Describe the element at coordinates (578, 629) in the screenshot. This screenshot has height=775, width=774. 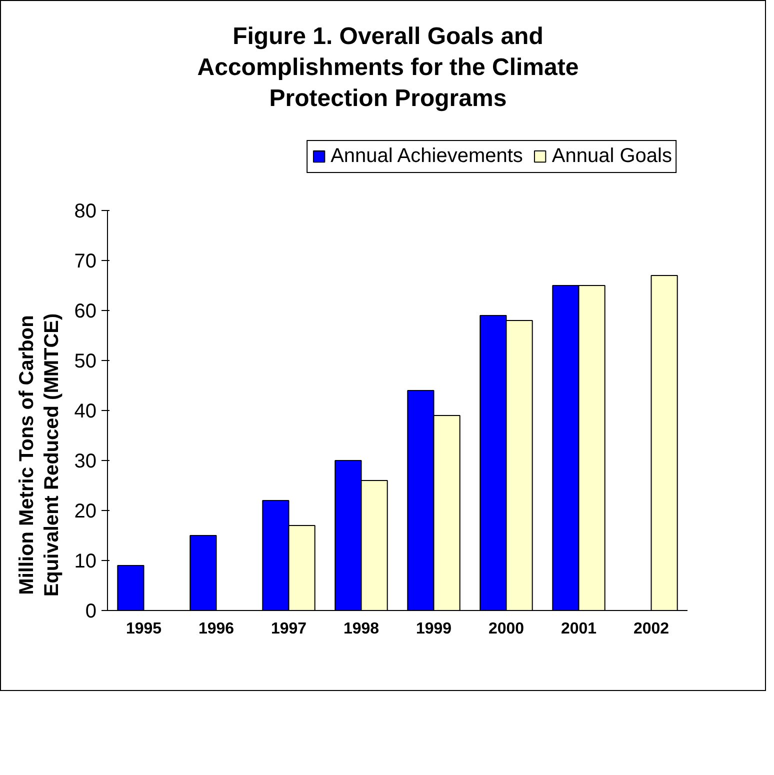
I see `x-tick-label: 2001` at that location.